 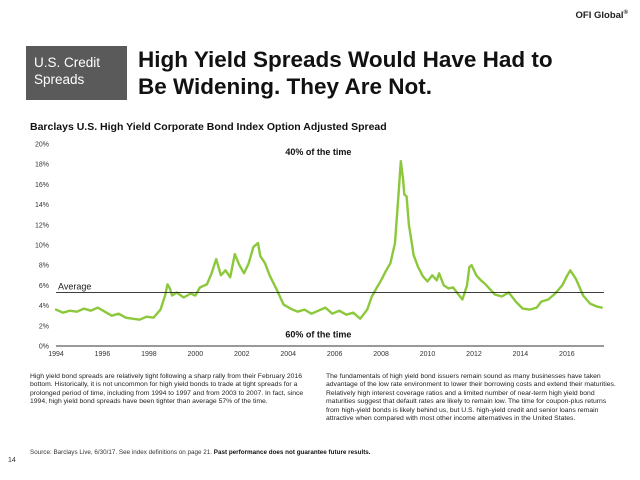 I want to click on section-label: U.S. Credit Spreads, so click(x=76, y=73).